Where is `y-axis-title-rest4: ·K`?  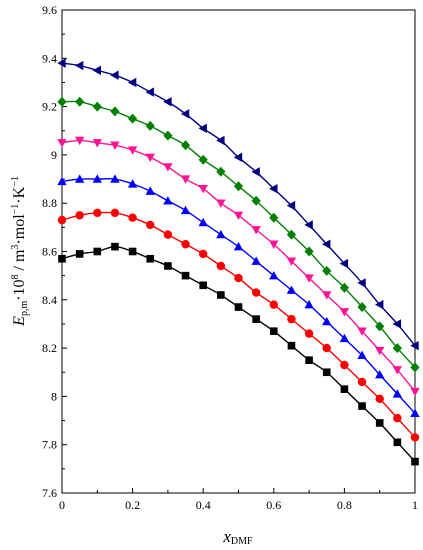 y-axis-title-rest4: ·K is located at coordinates (19, 194).